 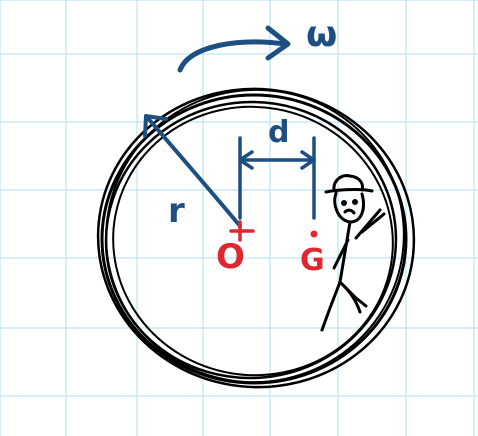 I want to click on center-label: O, so click(x=230, y=257).